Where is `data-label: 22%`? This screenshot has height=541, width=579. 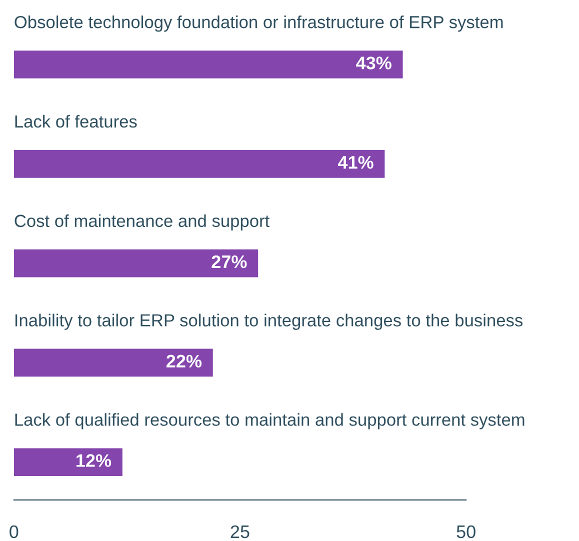 data-label: 22% is located at coordinates (184, 361).